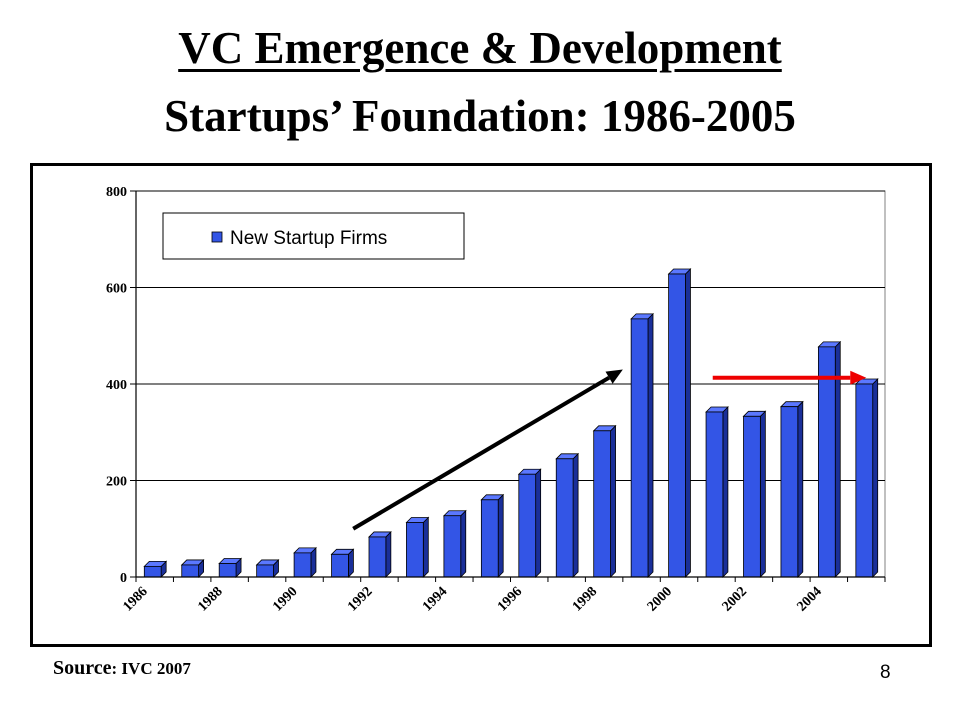 Image resolution: width=960 pixels, height=720 pixels. What do you see at coordinates (151, 668) in the screenshot?
I see `source-value: : IVC 2007` at bounding box center [151, 668].